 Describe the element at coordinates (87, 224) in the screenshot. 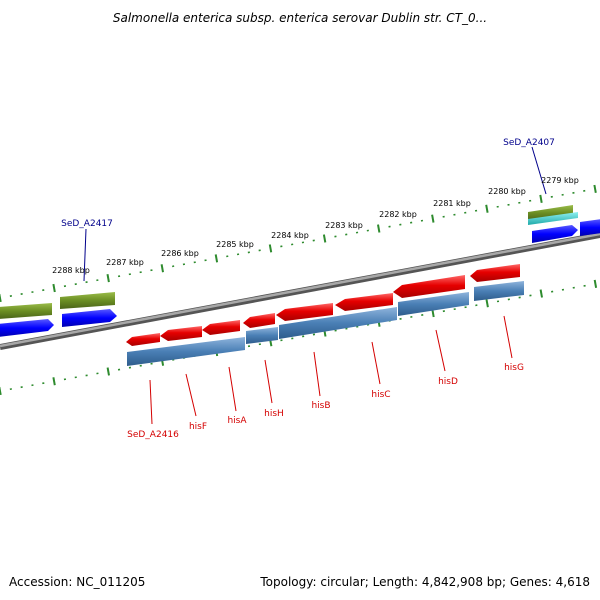

I see `locus-label-SeD_A2417: SeD_A2417` at that location.